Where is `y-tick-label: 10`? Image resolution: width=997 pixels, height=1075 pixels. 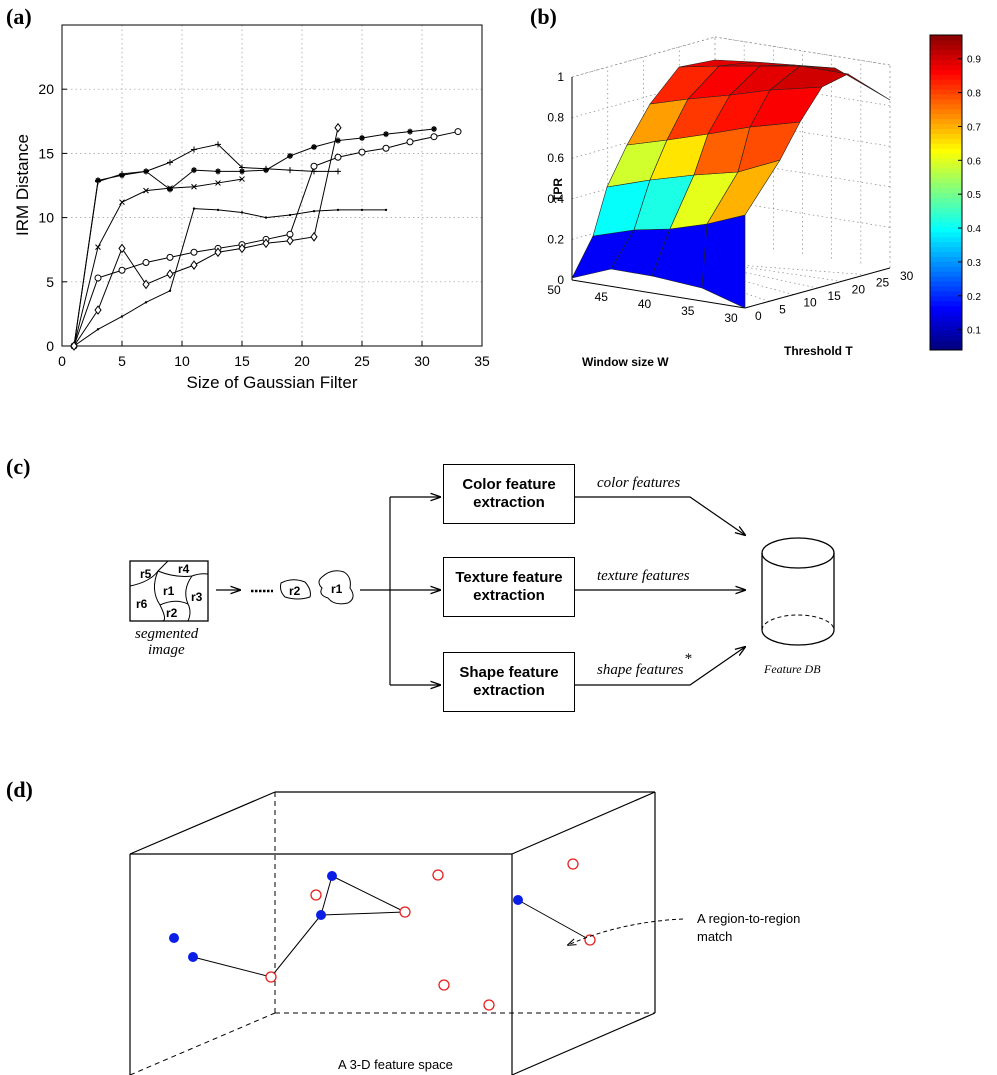 y-tick-label: 10 is located at coordinates (46, 218).